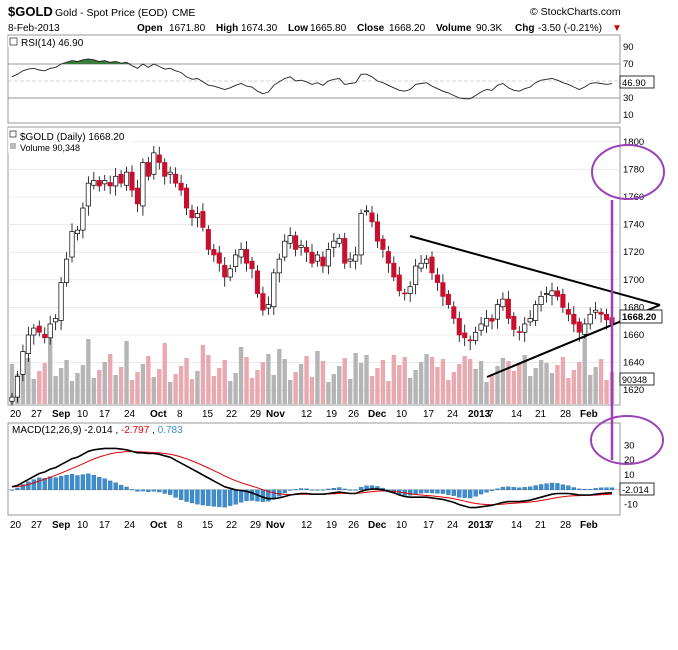 The image size is (678, 650). I want to click on chg-value: -3.50 (-0.21%), so click(570, 28).